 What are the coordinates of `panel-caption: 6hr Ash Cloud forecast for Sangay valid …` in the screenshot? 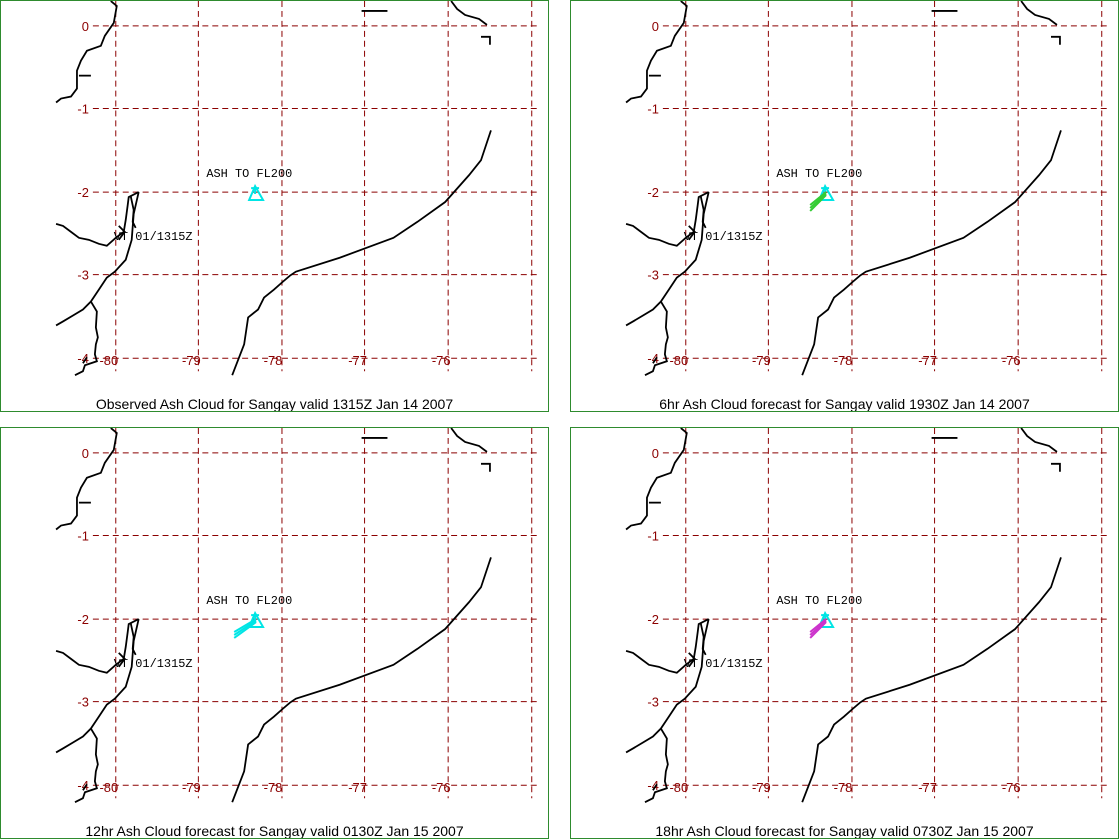 It's located at (844, 404).